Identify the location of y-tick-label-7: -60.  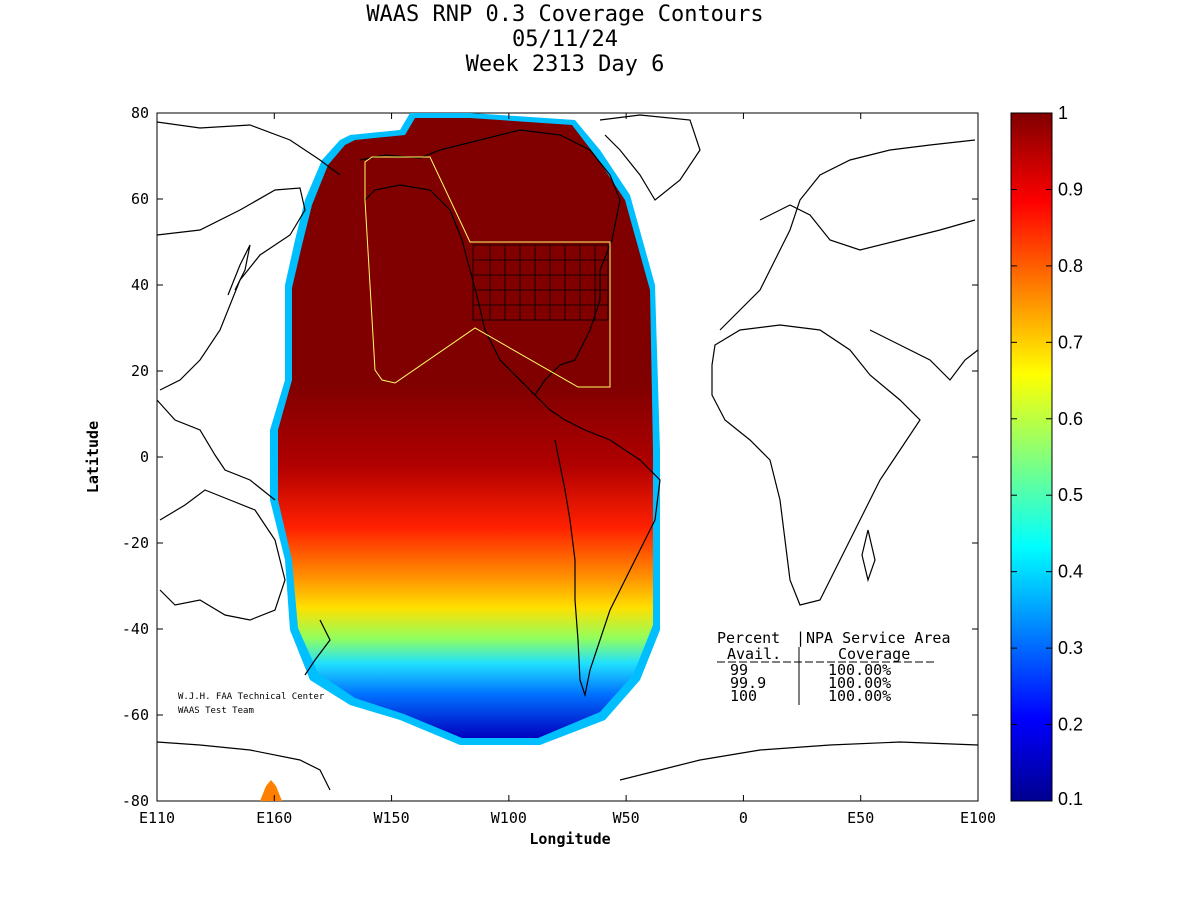
(135, 715).